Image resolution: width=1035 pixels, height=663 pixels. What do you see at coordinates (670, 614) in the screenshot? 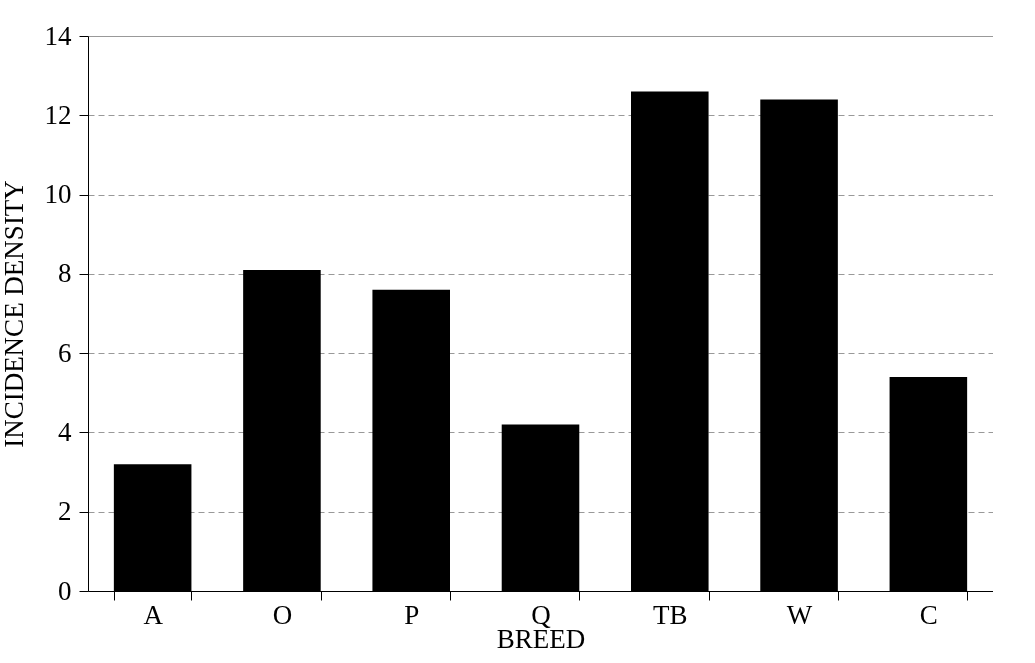
I see `x-tick-label: TB` at bounding box center [670, 614].